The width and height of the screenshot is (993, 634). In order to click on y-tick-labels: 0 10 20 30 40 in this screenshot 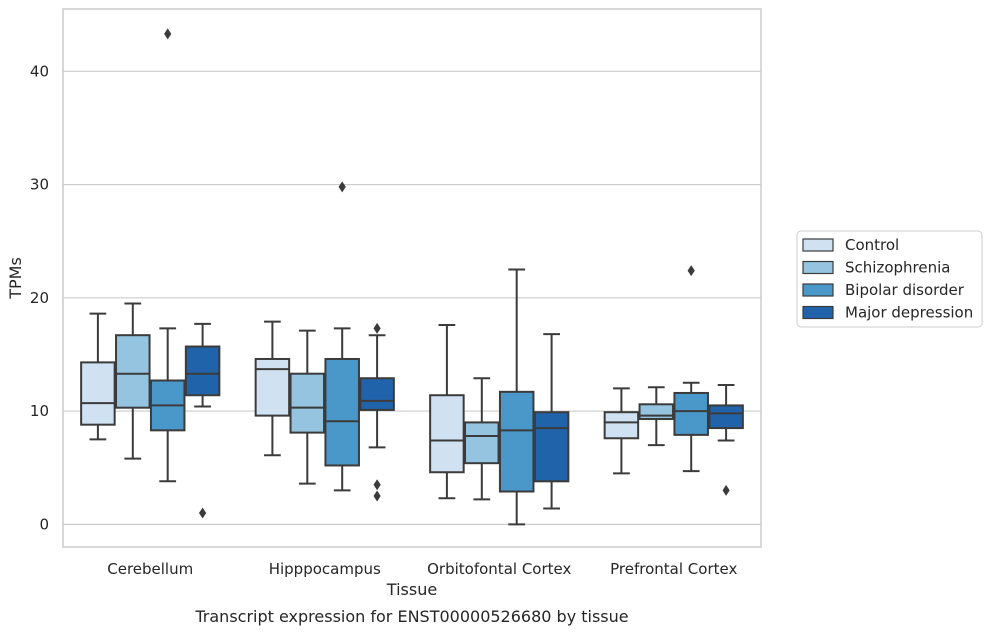, I will do `click(39, 297)`.